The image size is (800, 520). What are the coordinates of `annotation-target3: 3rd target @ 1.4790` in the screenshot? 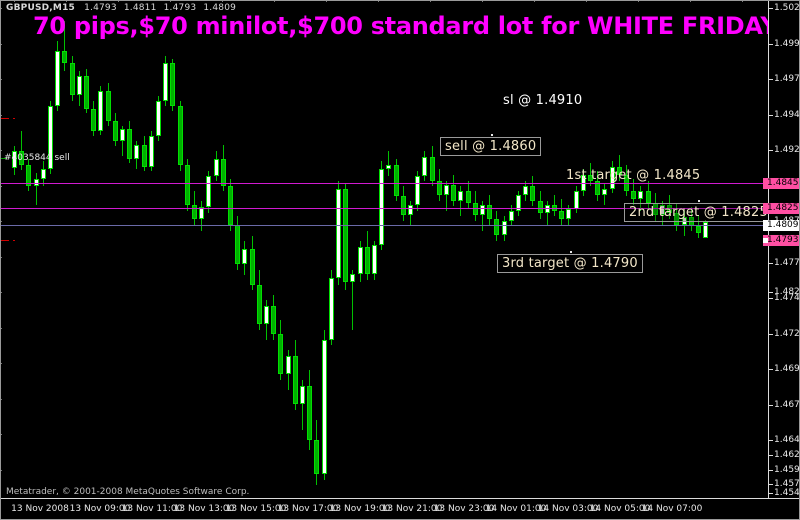 It's located at (570, 262).